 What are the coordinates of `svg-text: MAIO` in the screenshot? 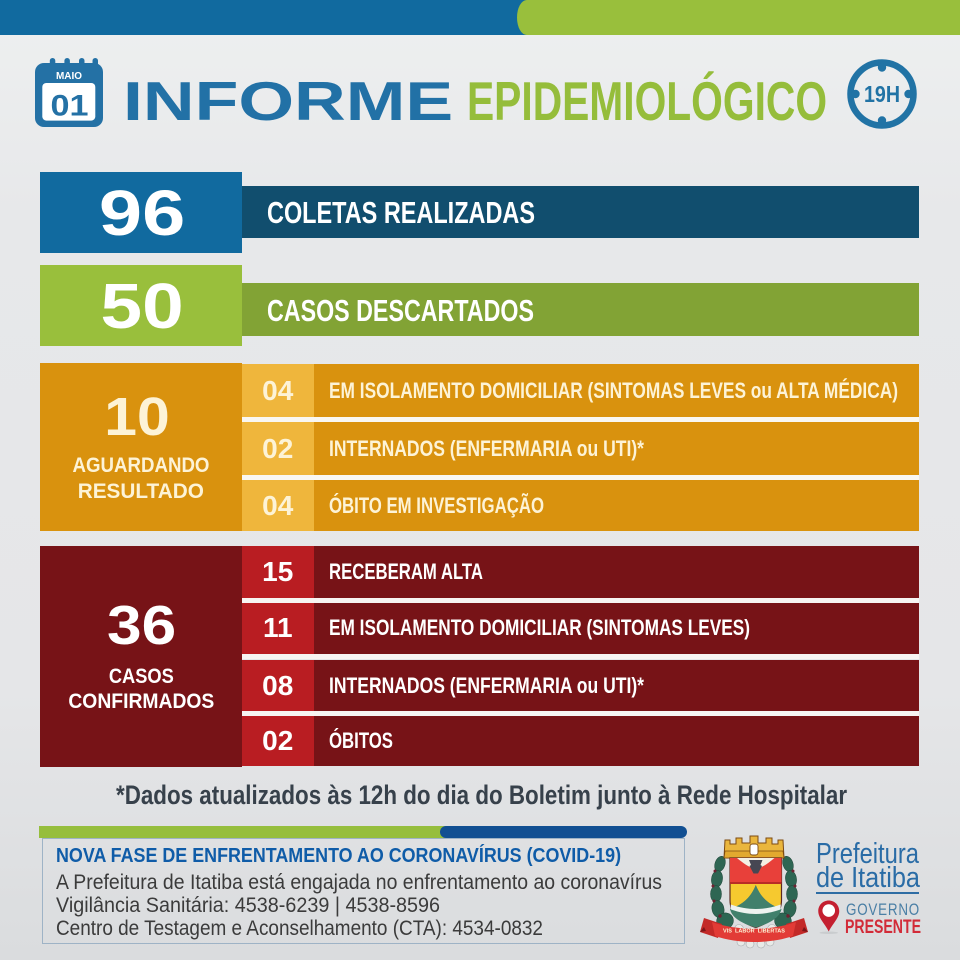 It's located at (69, 76).